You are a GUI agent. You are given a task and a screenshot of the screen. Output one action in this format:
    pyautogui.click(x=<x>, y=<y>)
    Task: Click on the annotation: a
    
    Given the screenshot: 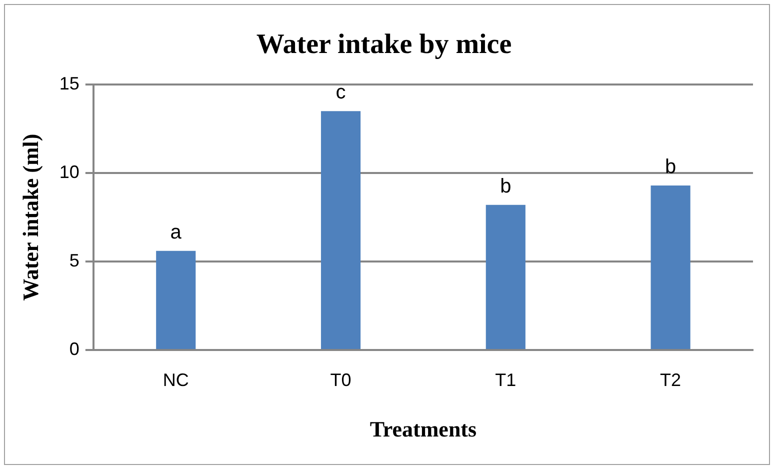 What is the action you would take?
    pyautogui.click(x=176, y=232)
    